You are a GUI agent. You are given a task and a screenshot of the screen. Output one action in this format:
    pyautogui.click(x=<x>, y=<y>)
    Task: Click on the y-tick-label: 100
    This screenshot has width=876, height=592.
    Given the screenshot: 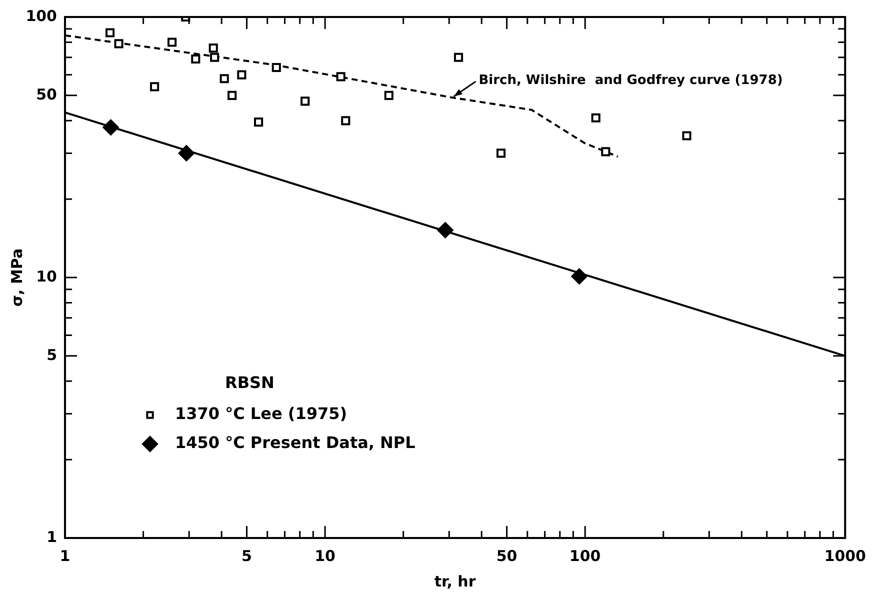 What is the action you would take?
    pyautogui.click(x=41, y=15)
    